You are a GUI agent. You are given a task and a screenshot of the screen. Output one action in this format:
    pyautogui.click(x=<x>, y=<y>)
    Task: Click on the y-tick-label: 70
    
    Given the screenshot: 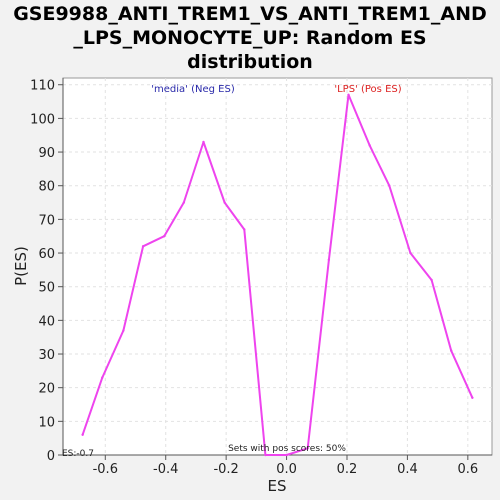 What is the action you would take?
    pyautogui.click(x=46, y=220)
    